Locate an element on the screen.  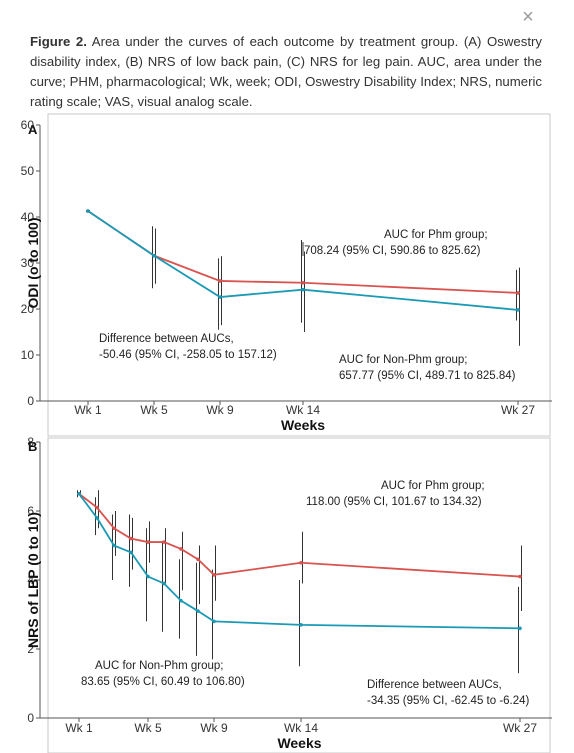
annotation-text: -50.46 (95% CI, -258.05 to 157.12) is located at coordinates (188, 355).